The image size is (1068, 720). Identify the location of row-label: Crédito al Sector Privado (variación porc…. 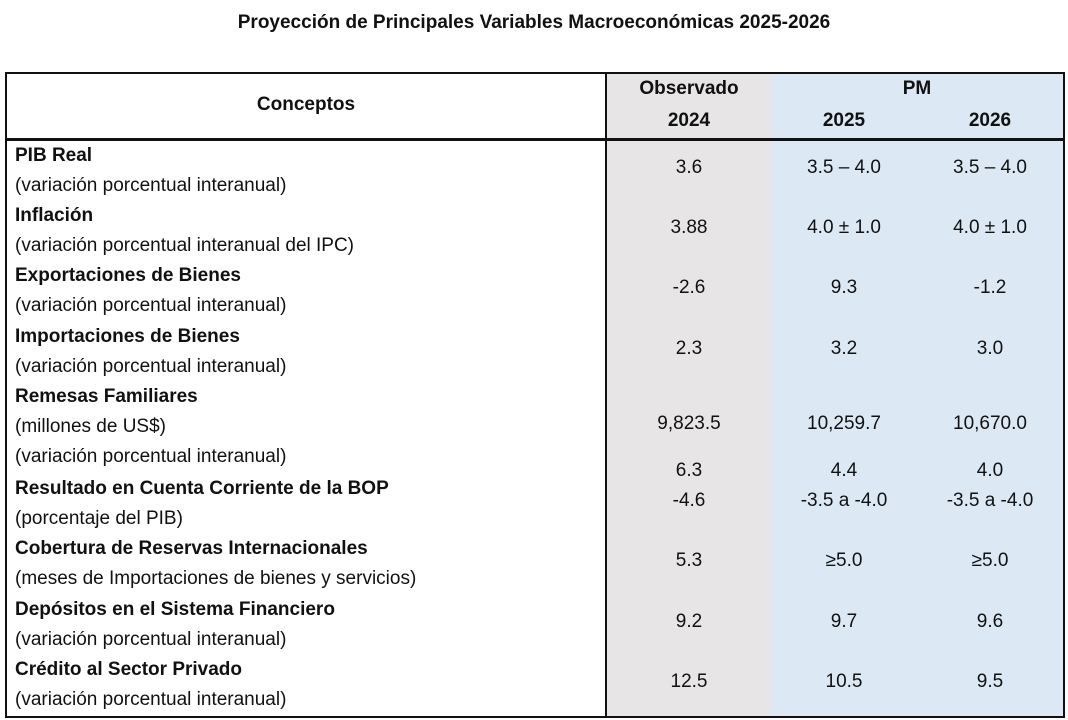
(150, 685).